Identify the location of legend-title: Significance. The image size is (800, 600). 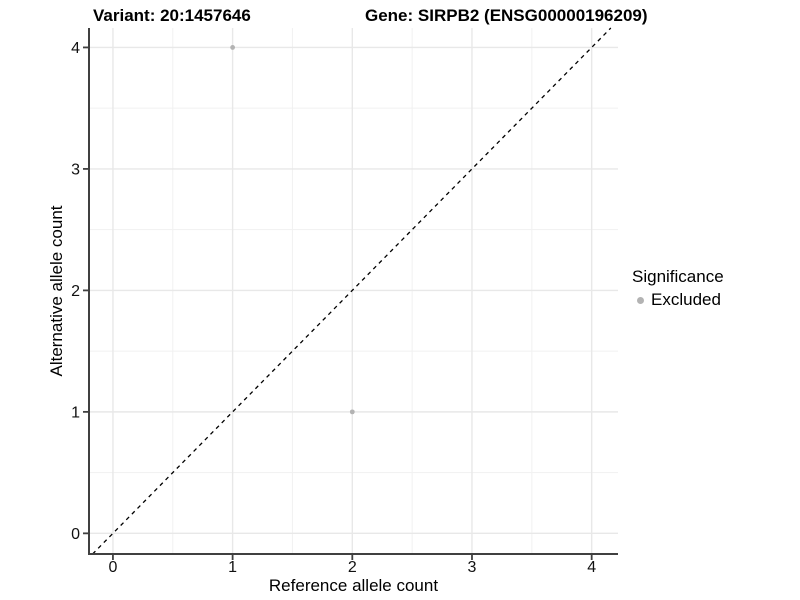
(678, 276).